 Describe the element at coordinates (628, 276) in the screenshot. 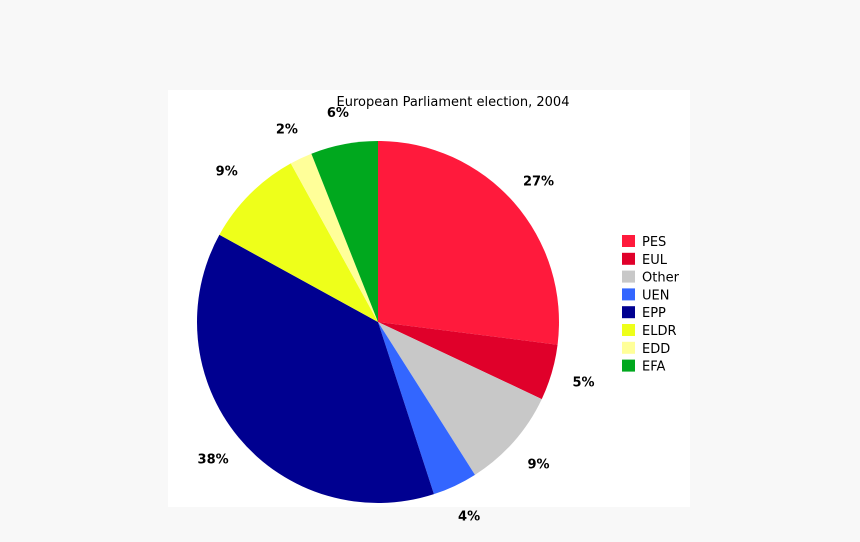

I see `legend-swatch-other` at that location.